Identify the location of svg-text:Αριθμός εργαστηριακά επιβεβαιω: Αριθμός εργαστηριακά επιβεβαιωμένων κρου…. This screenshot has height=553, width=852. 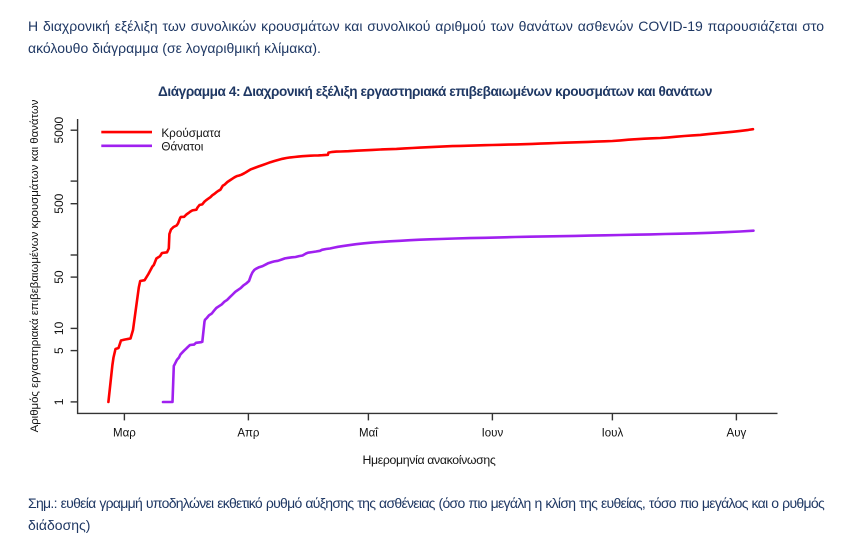
(35, 265).